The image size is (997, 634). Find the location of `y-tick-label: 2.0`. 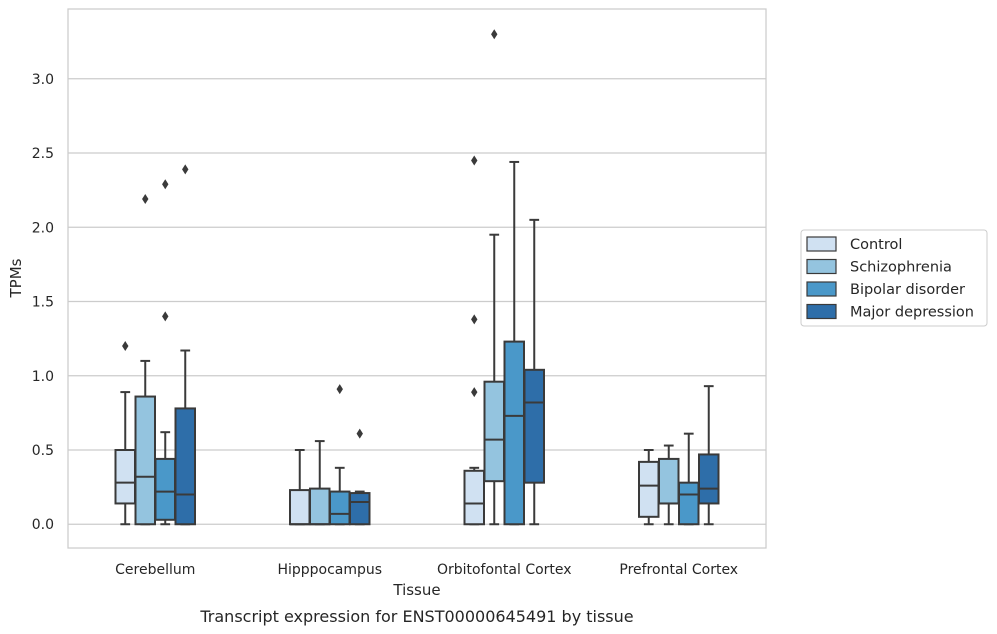

y-tick-label: 2.0 is located at coordinates (43, 228).